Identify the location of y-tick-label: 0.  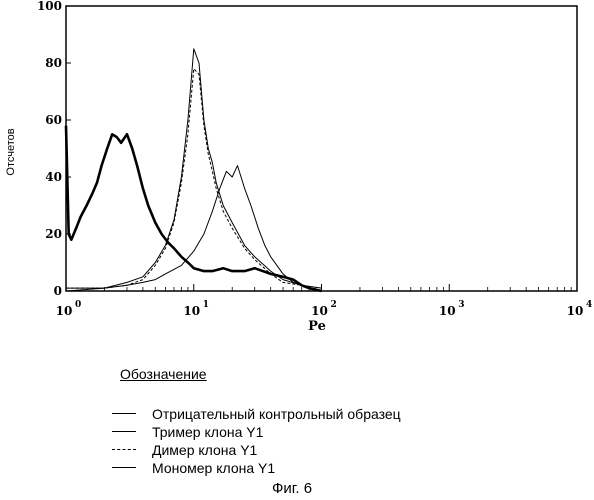
(58, 291).